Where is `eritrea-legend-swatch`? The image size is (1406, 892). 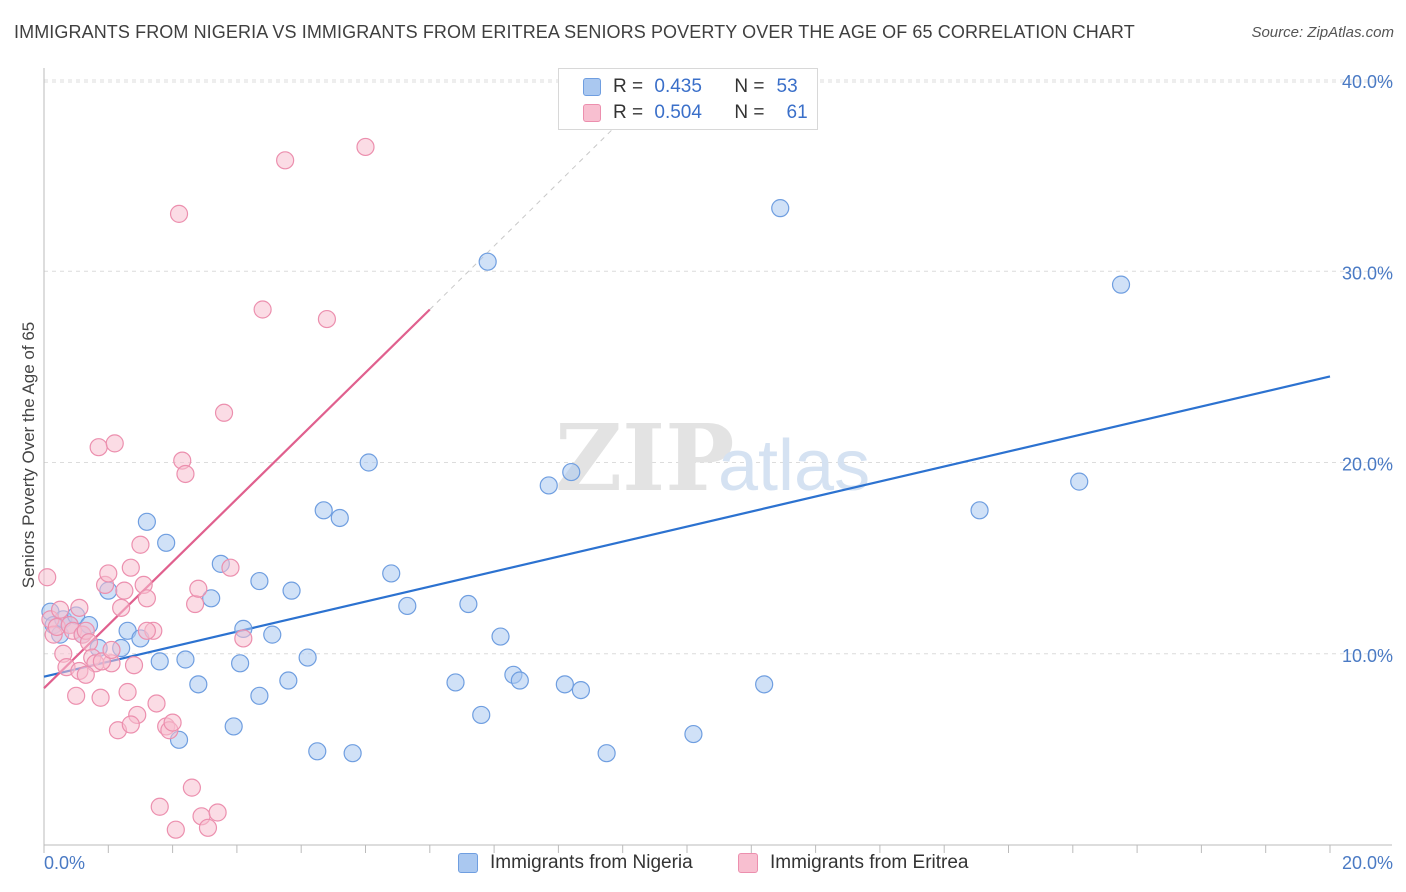
eritrea-legend-swatch is located at coordinates (748, 863).